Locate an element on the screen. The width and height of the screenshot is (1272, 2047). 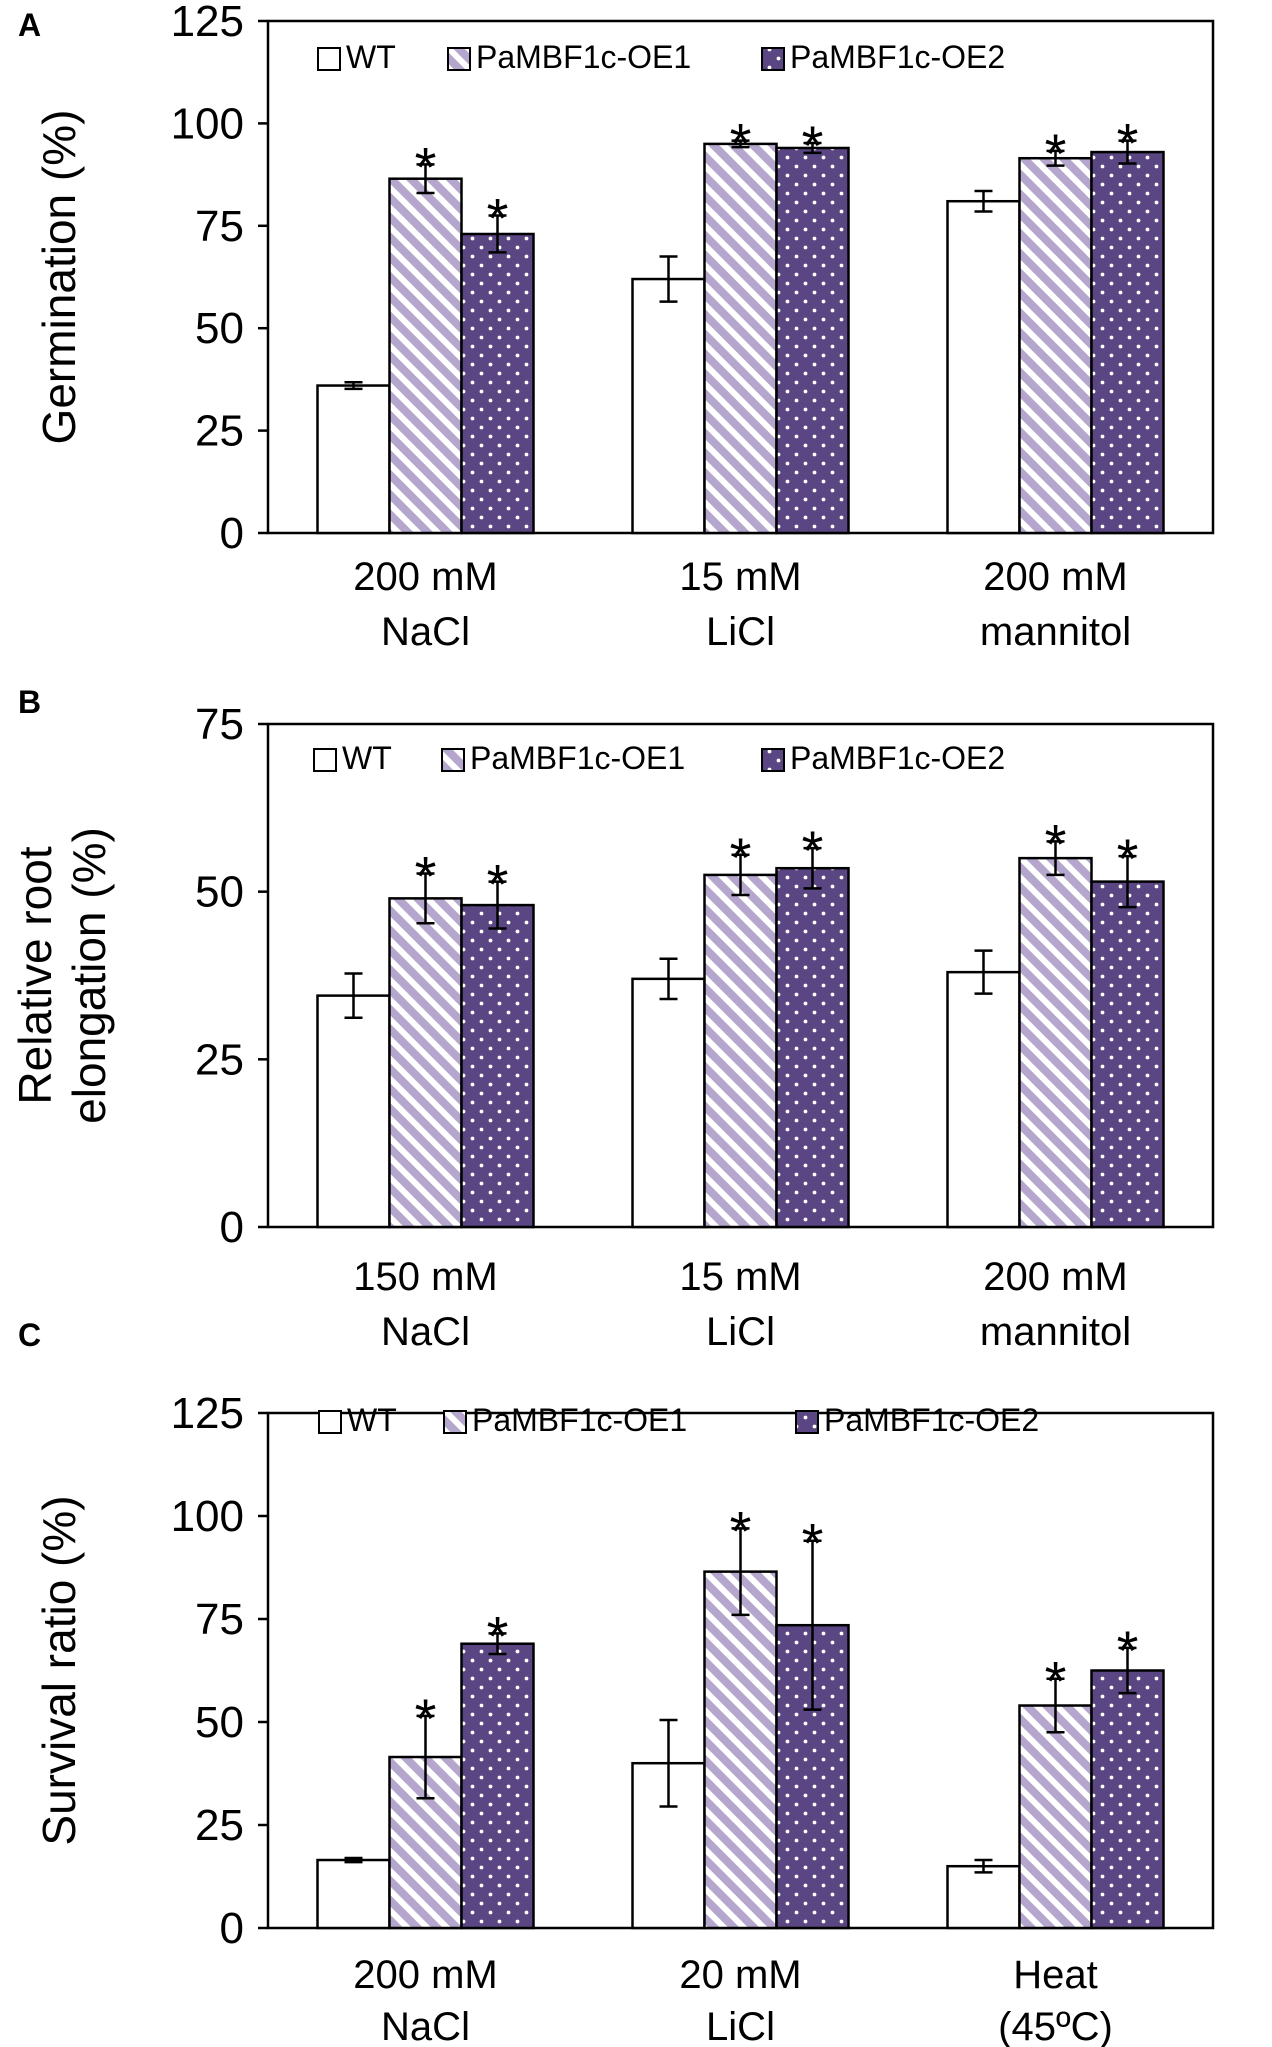
y-axis-title-text: Survival ratio (%) is located at coordinates (59, 1670).